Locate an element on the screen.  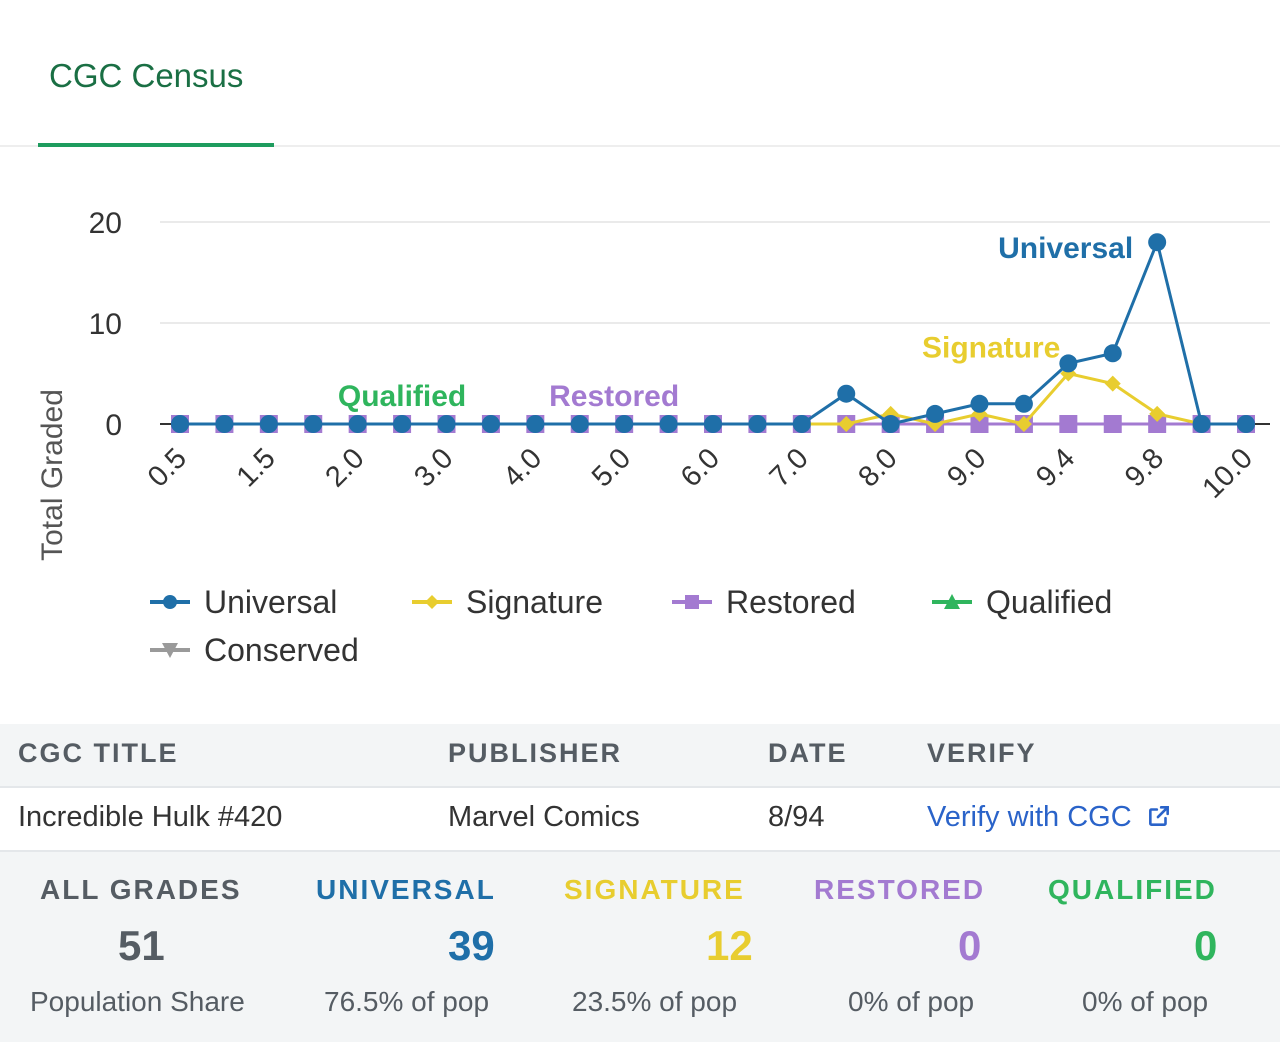
stat-value-qualified: 0 is located at coordinates (1206, 945).